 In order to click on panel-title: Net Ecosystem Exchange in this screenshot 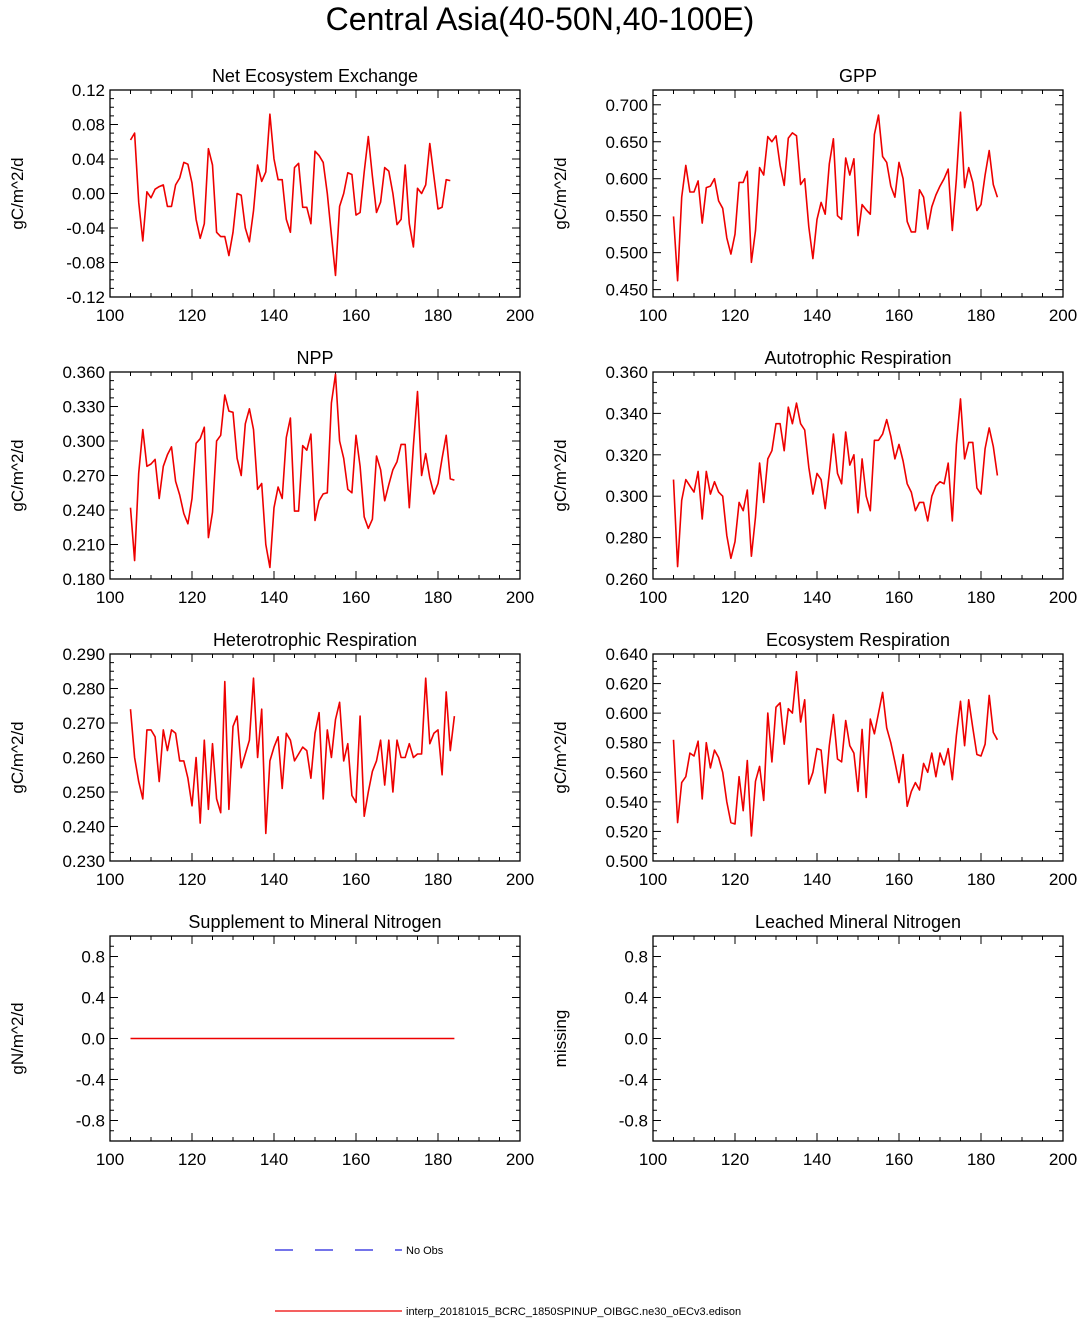, I will do `click(315, 76)`.